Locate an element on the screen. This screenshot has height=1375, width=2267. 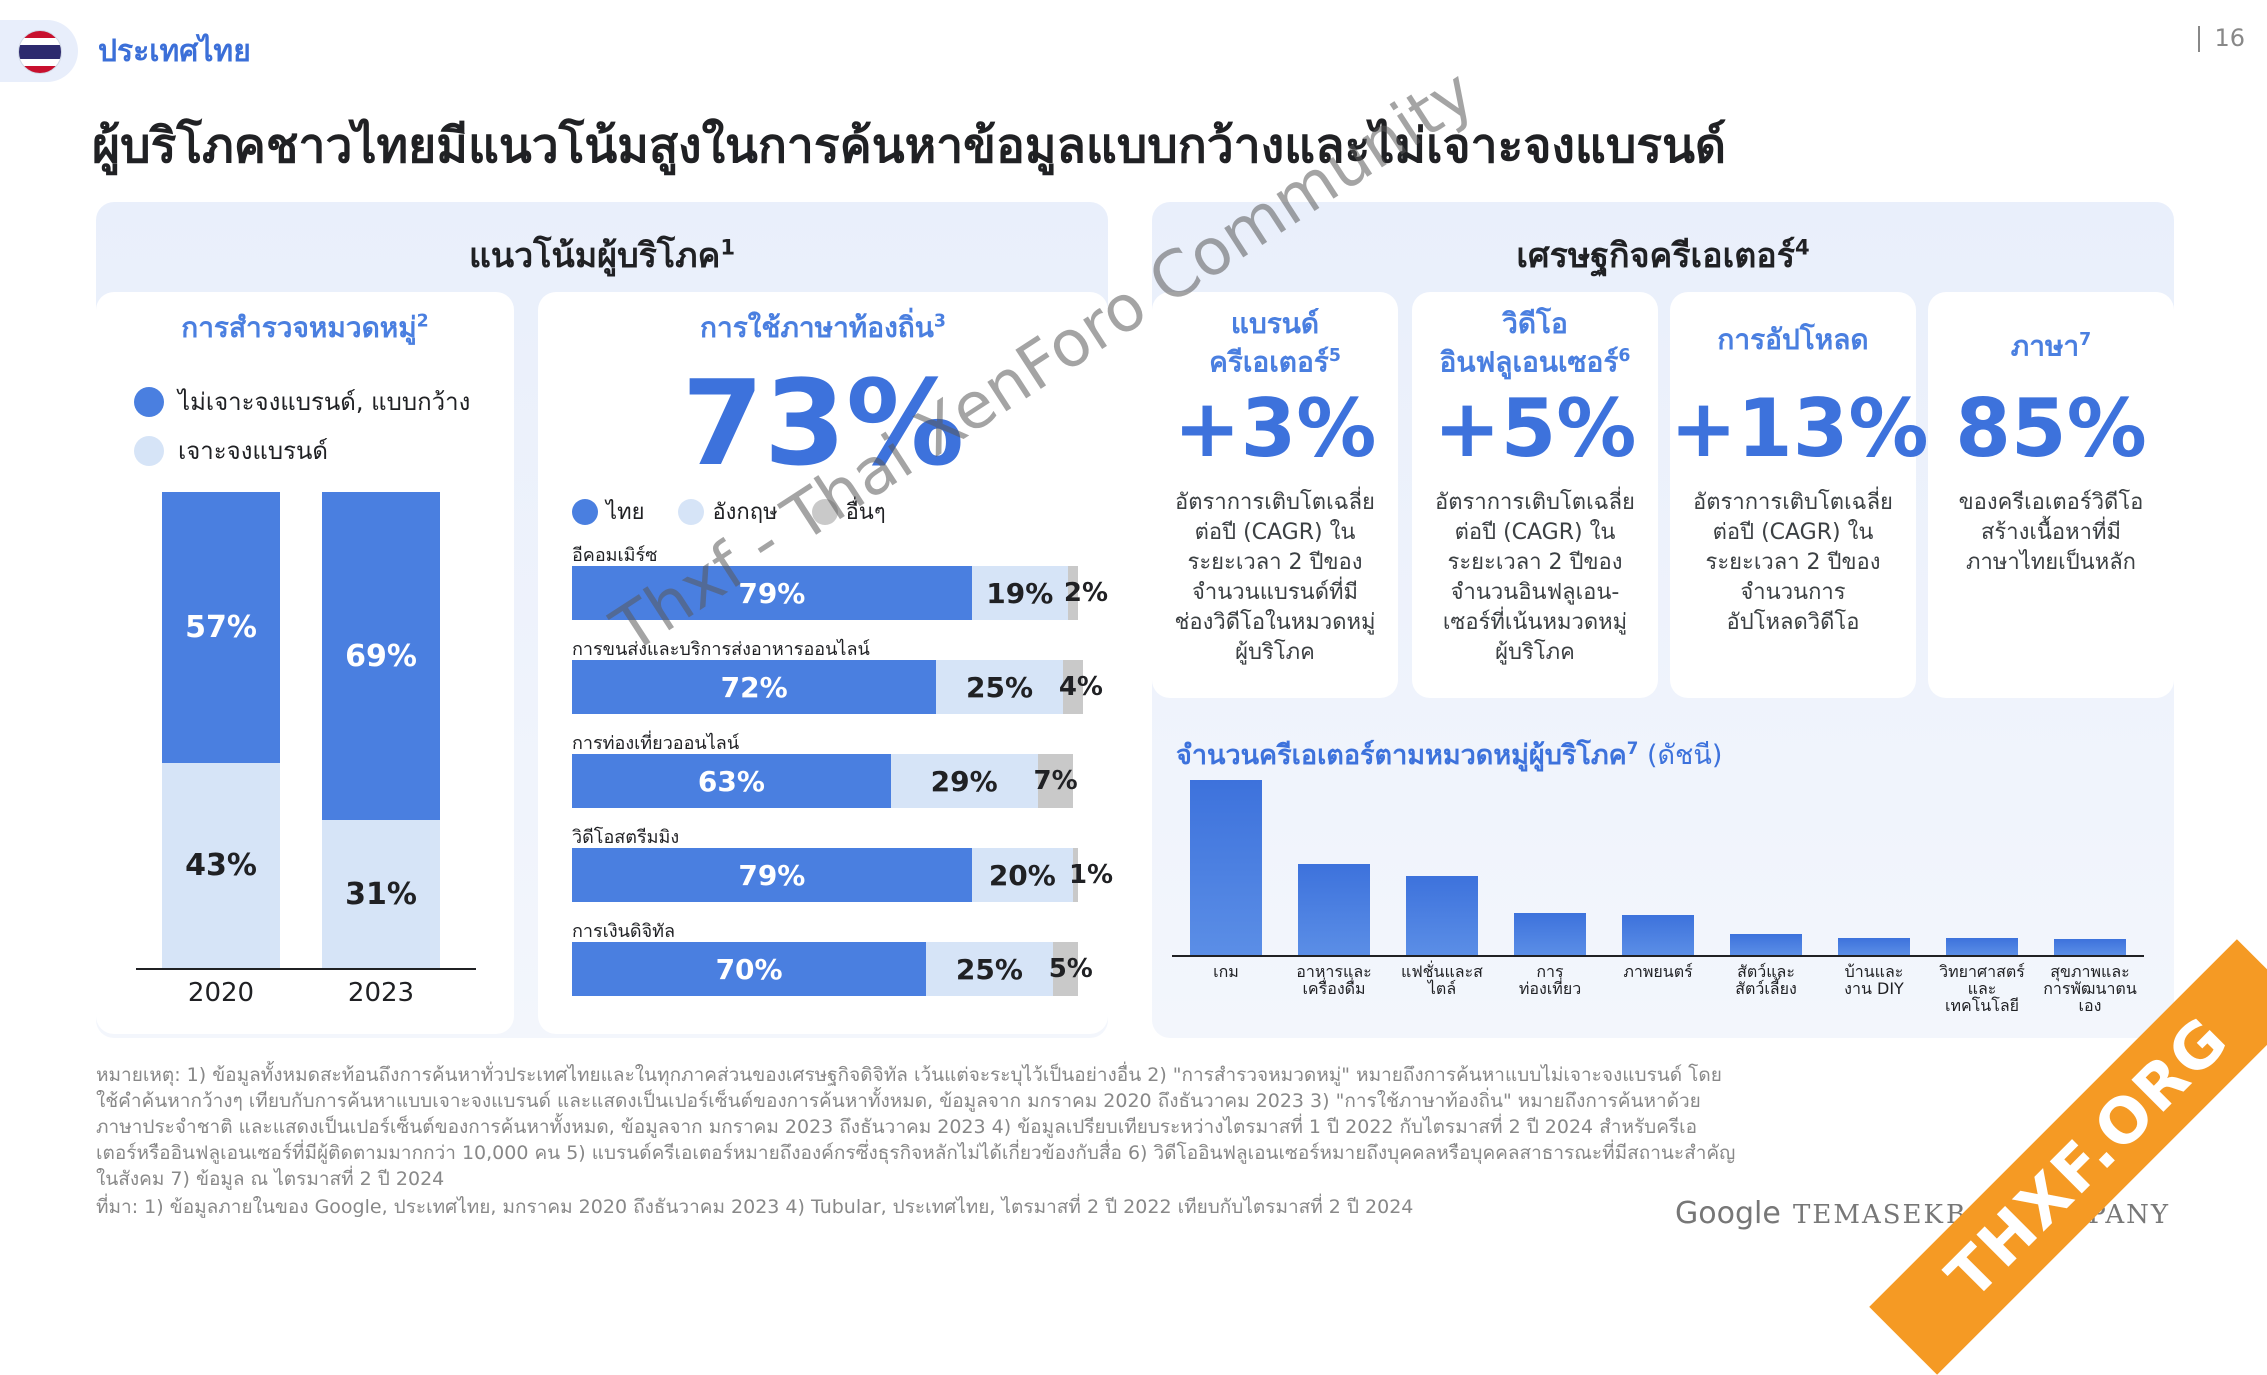
category-label: การเงินดิจิทัล is located at coordinates (624, 931).